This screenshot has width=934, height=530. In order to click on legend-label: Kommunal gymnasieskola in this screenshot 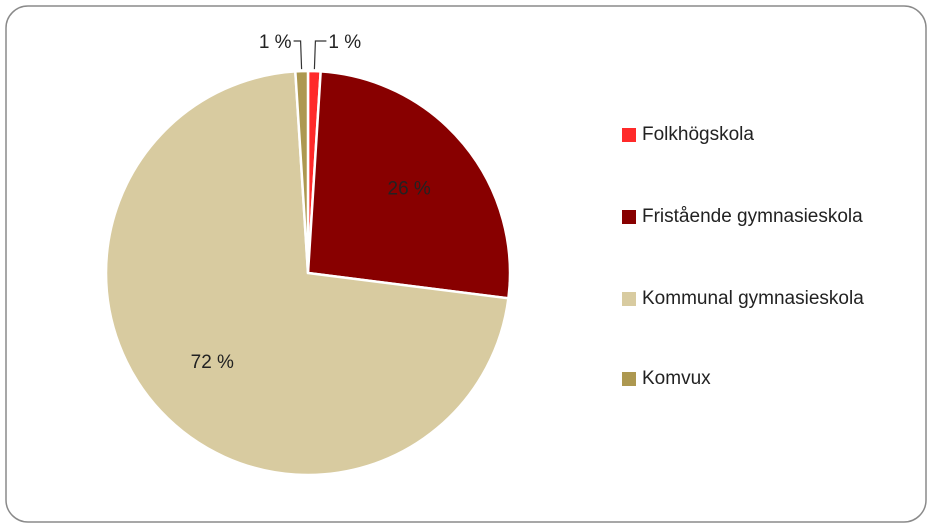, I will do `click(753, 298)`.